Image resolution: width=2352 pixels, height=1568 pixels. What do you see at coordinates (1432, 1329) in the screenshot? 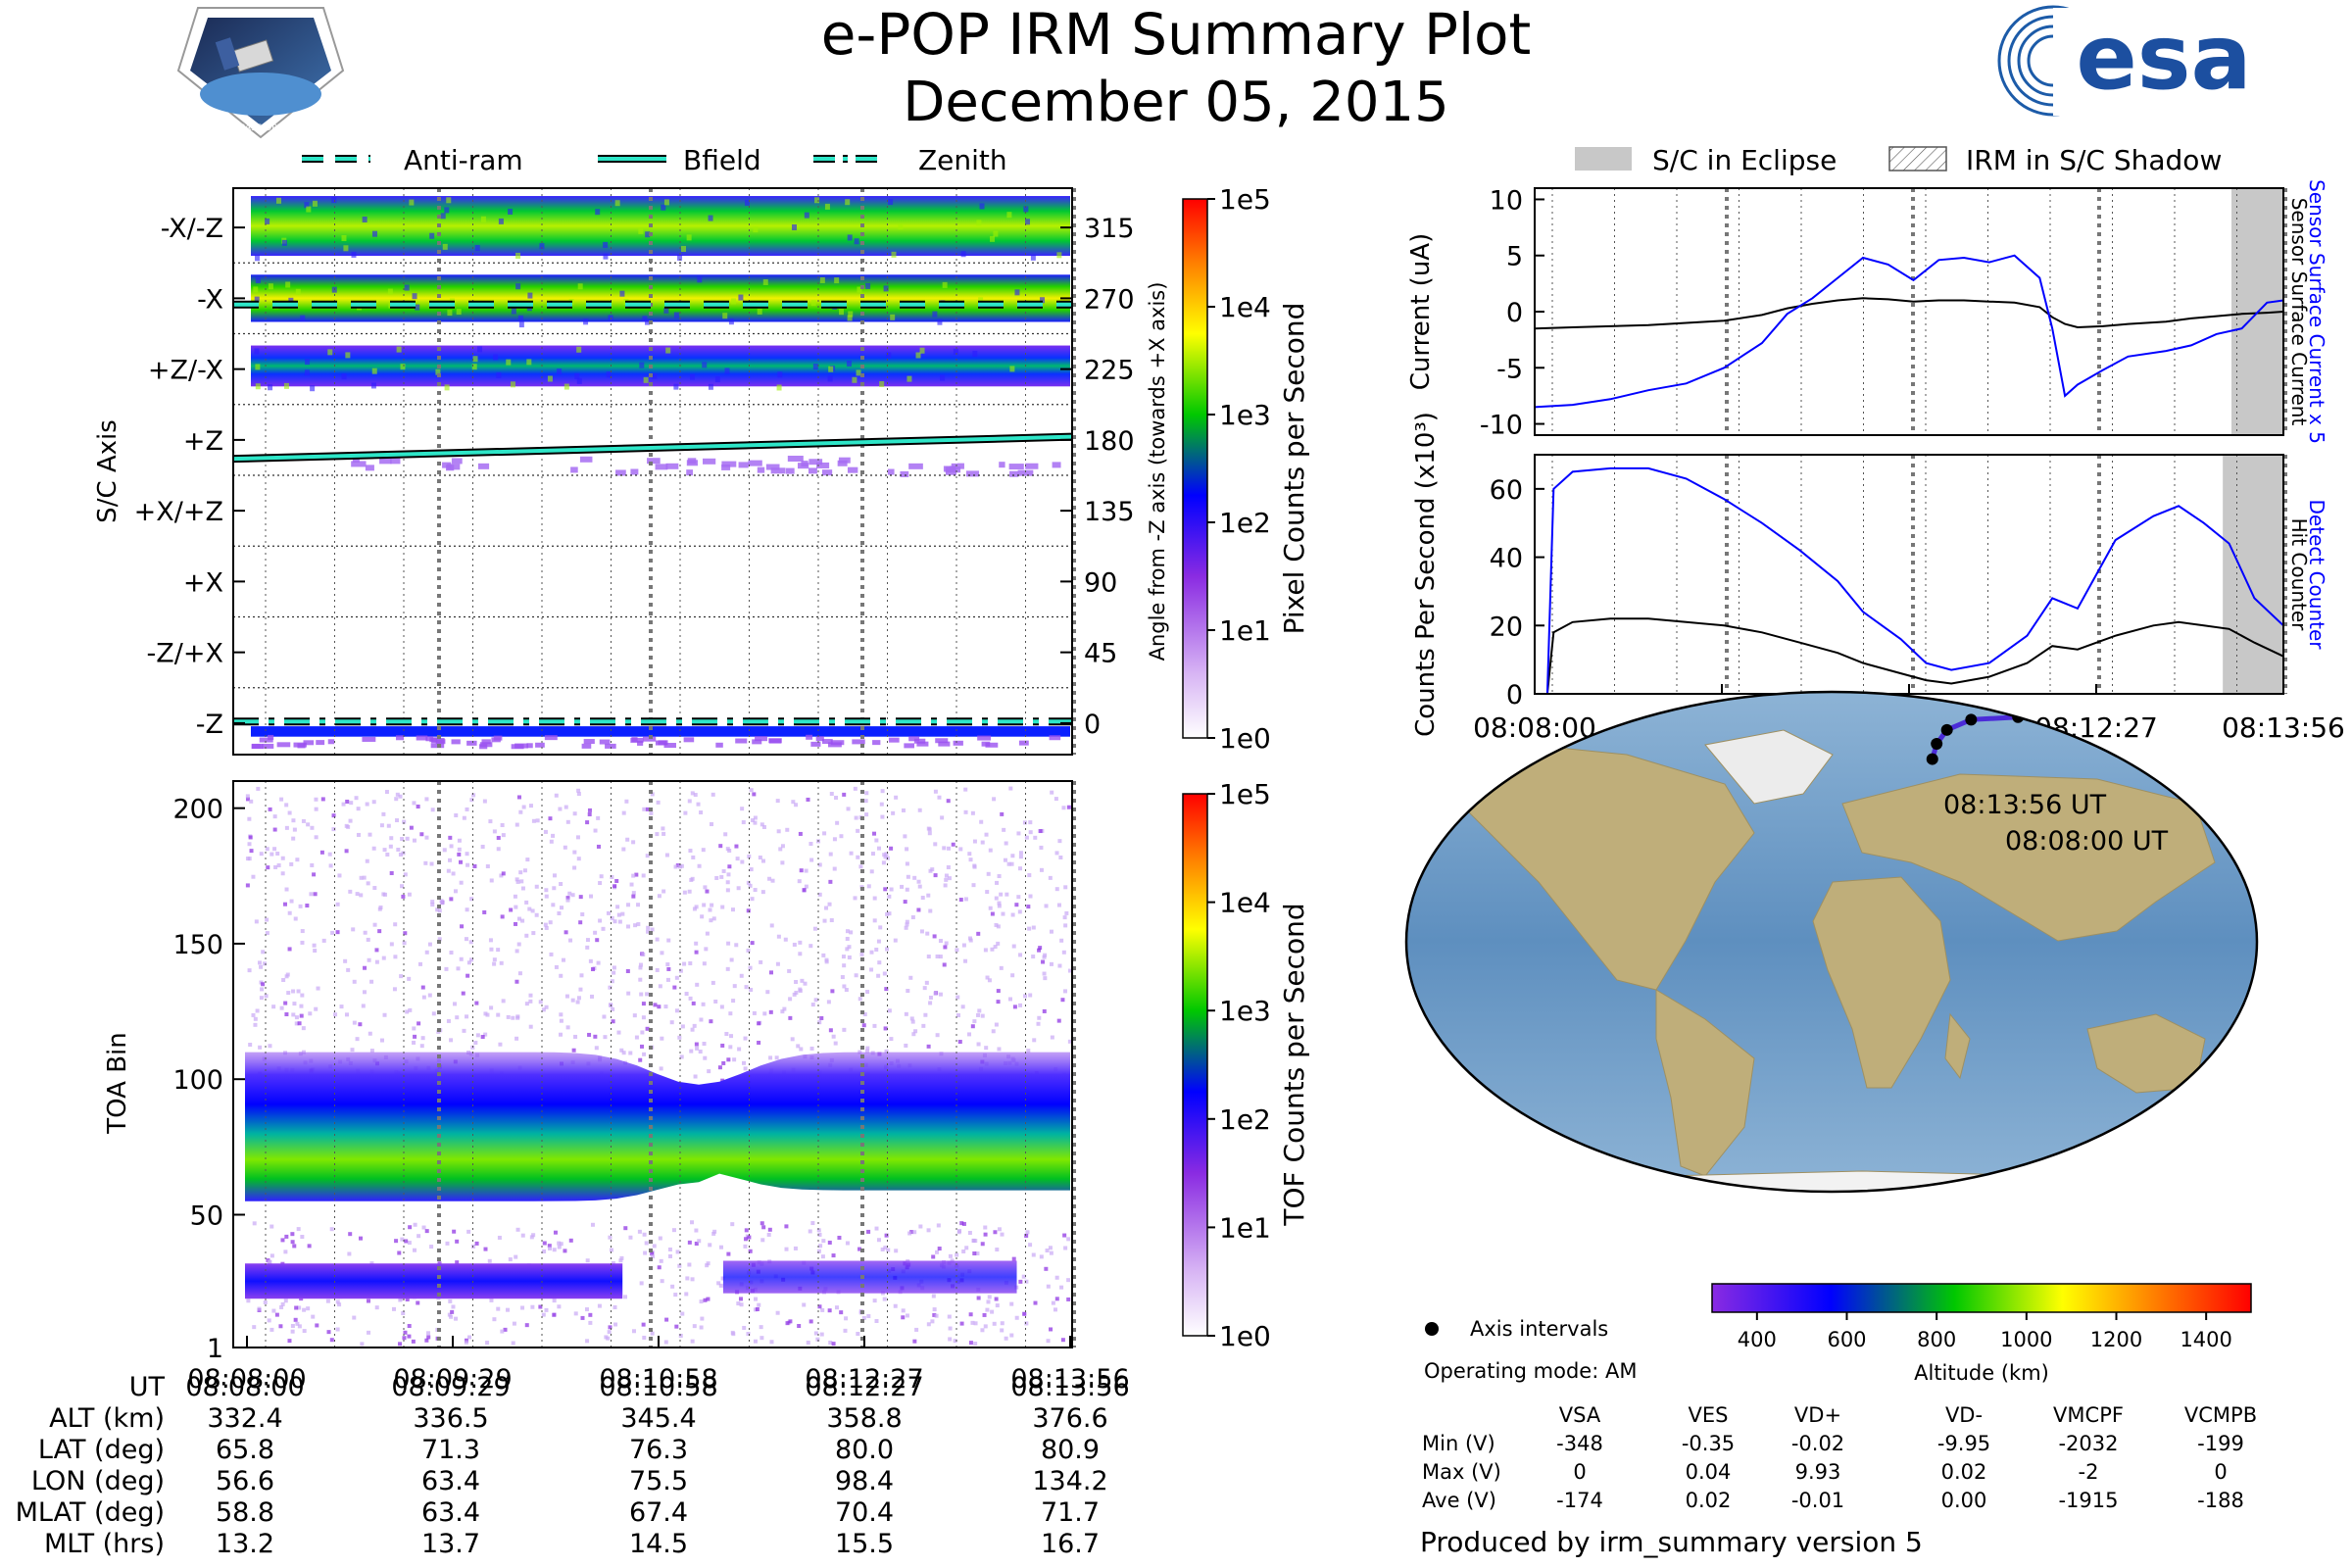
I see `axis-interval-marker` at bounding box center [1432, 1329].